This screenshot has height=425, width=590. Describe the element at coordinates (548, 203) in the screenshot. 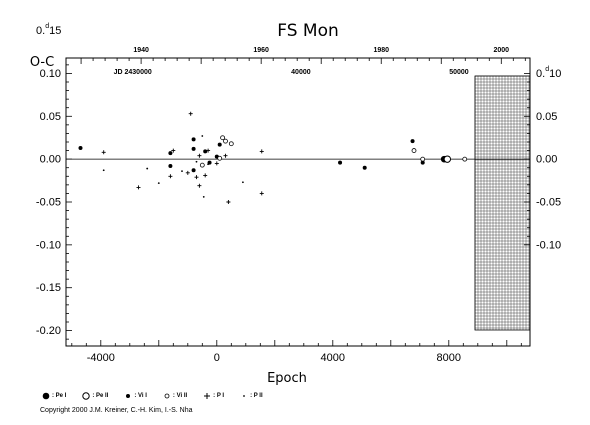

I see `right-tick-label: -0.05` at that location.